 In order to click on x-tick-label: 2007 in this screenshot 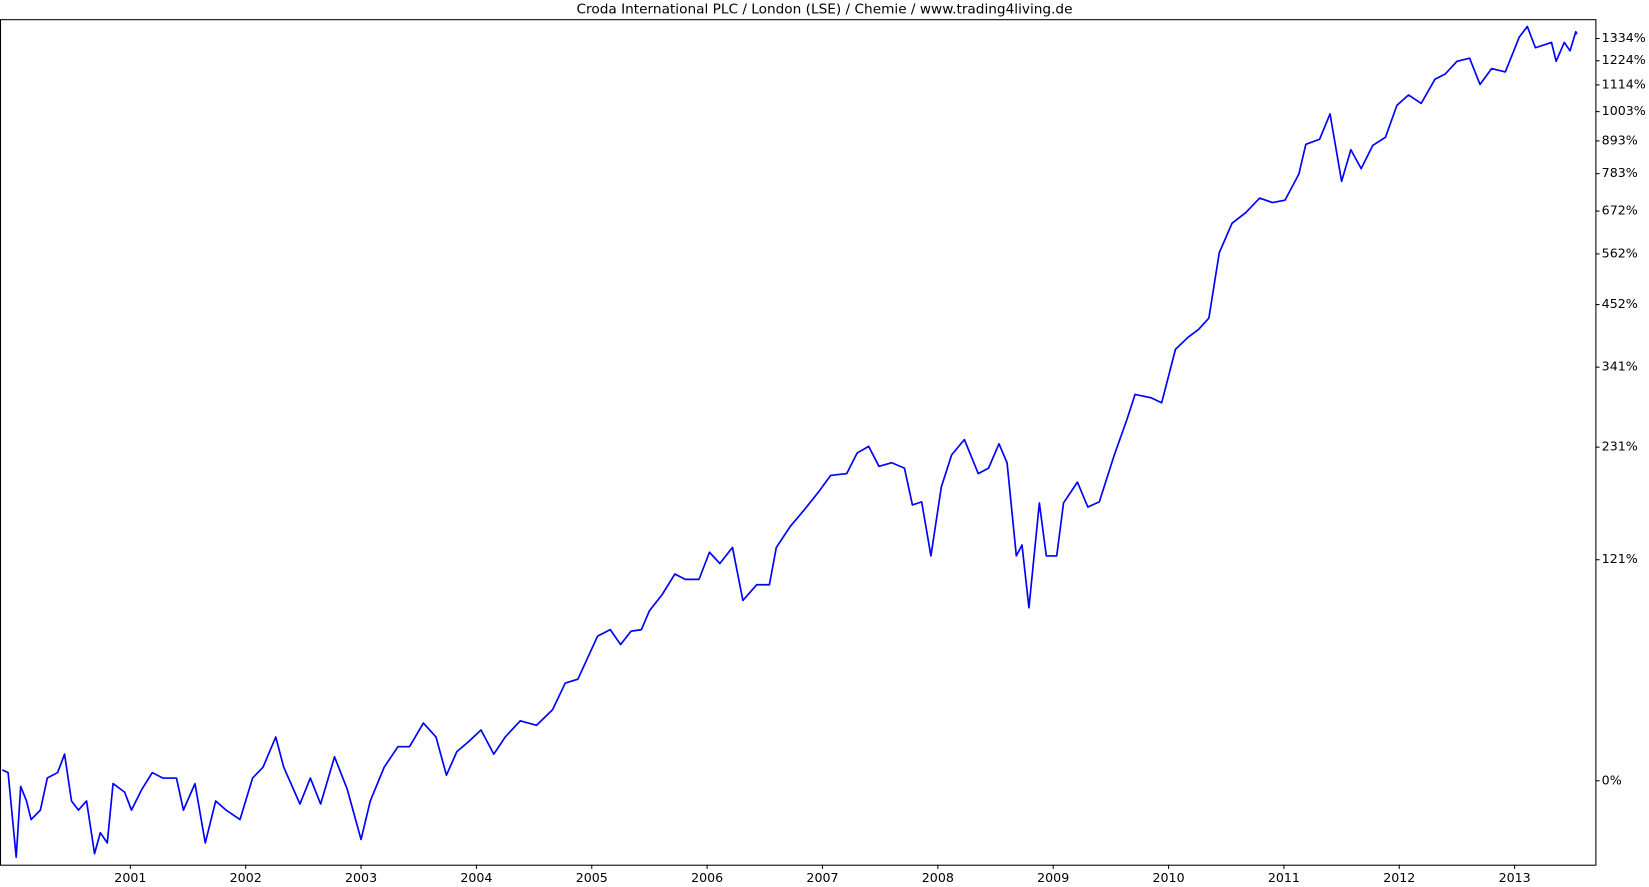, I will do `click(822, 877)`.